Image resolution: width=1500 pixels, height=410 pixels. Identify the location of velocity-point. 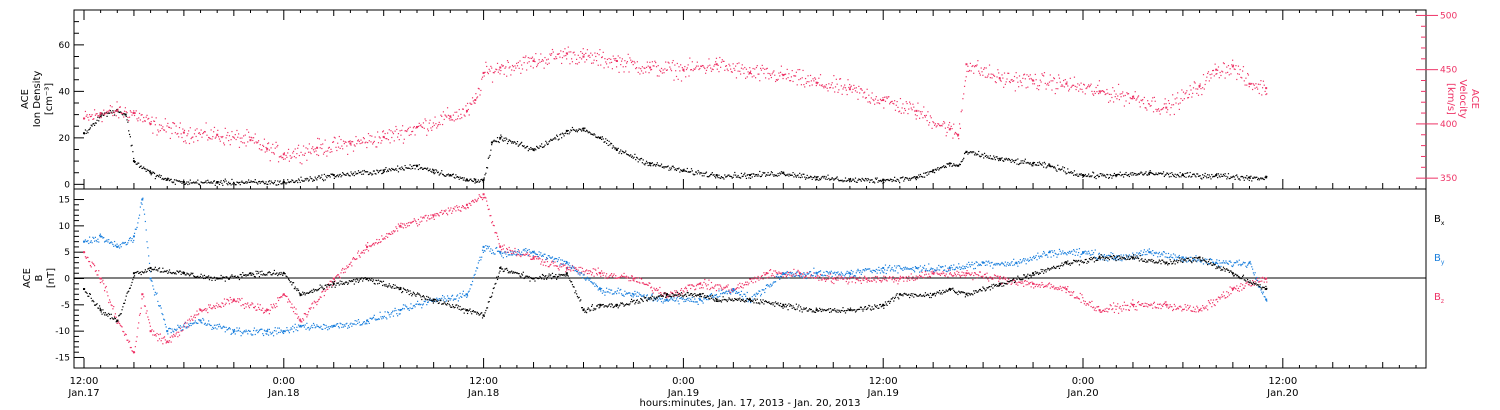
(283, 154).